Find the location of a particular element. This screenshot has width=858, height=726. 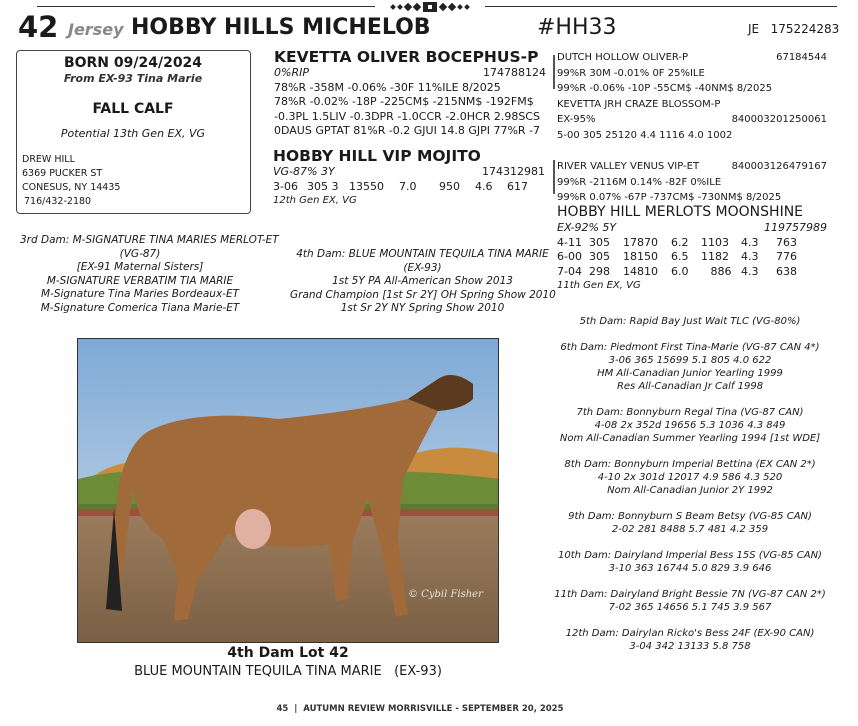

text-line: 4.6 is located at coordinates (484, 186).